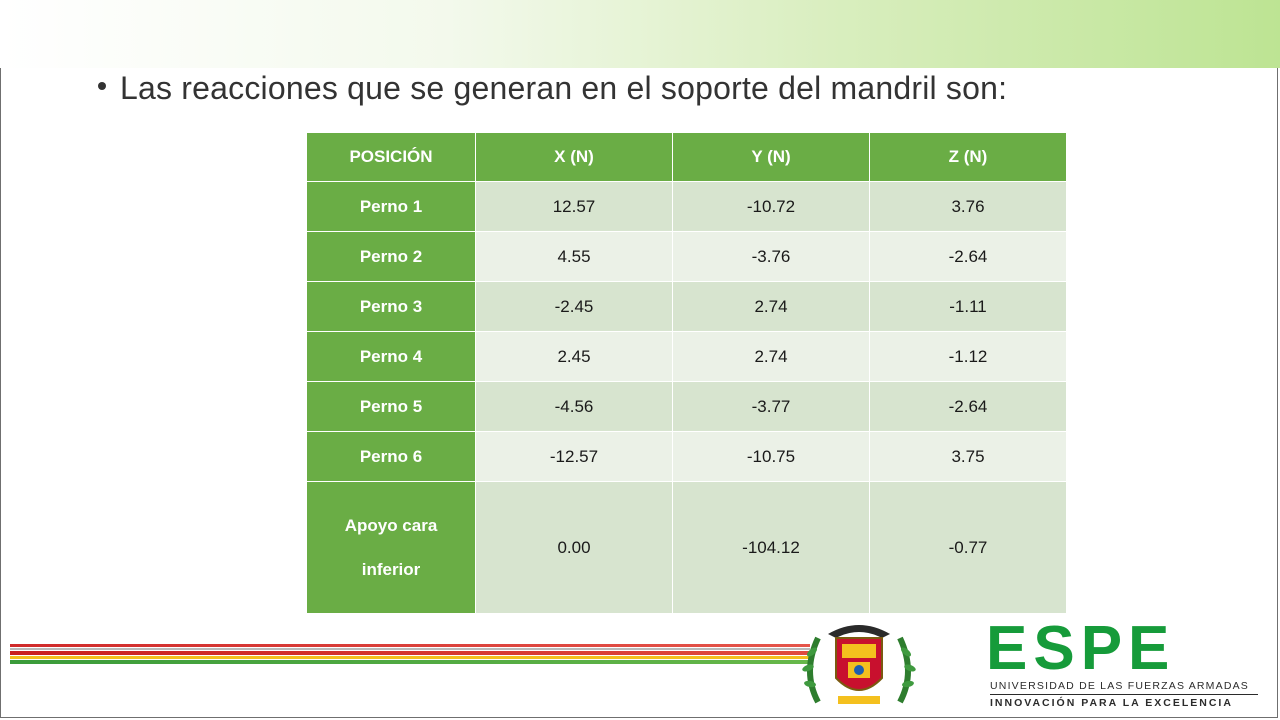 This screenshot has height=720, width=1280. I want to click on table-row: Perno 1 12.57 -10.72 3.76, so click(686, 206).